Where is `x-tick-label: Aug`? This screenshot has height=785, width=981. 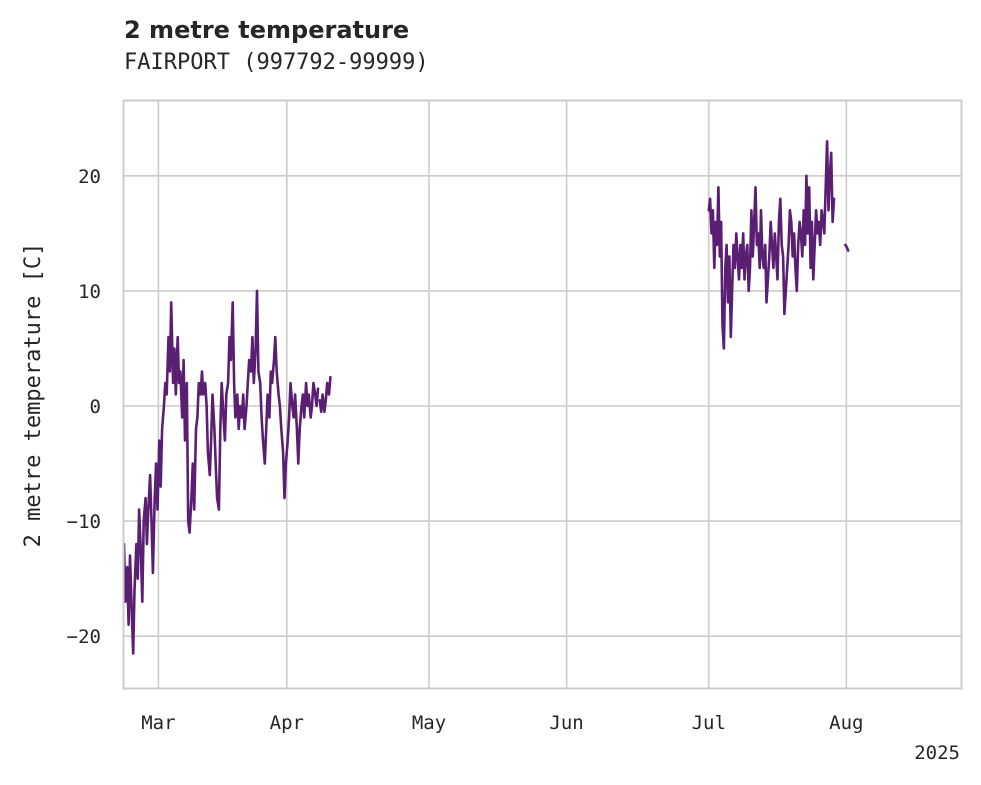 x-tick-label: Aug is located at coordinates (846, 723).